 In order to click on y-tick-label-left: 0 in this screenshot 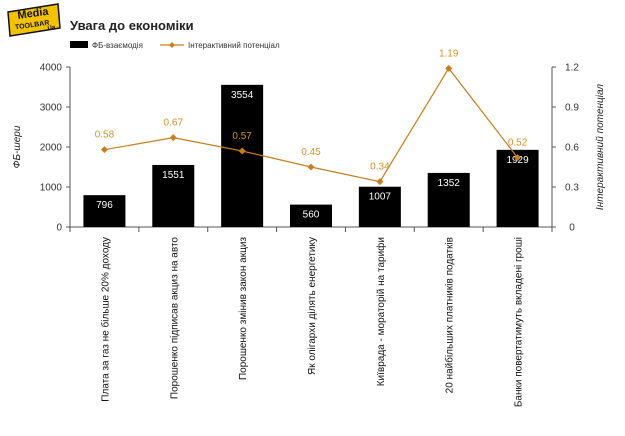, I will do `click(59, 228)`.